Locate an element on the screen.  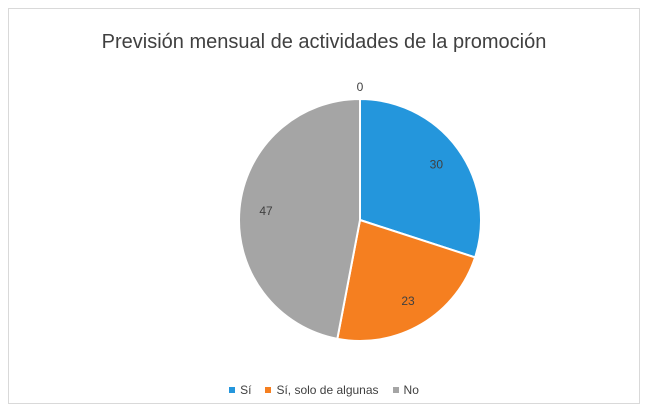
data-label-no: 47 is located at coordinates (266, 211).